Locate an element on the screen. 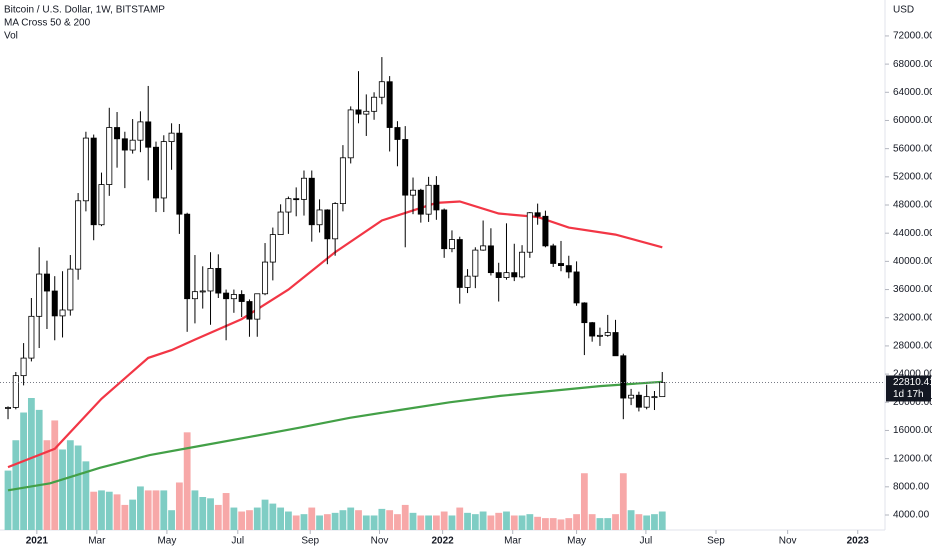  y-tick-label: 4000.00 is located at coordinates (911, 515).